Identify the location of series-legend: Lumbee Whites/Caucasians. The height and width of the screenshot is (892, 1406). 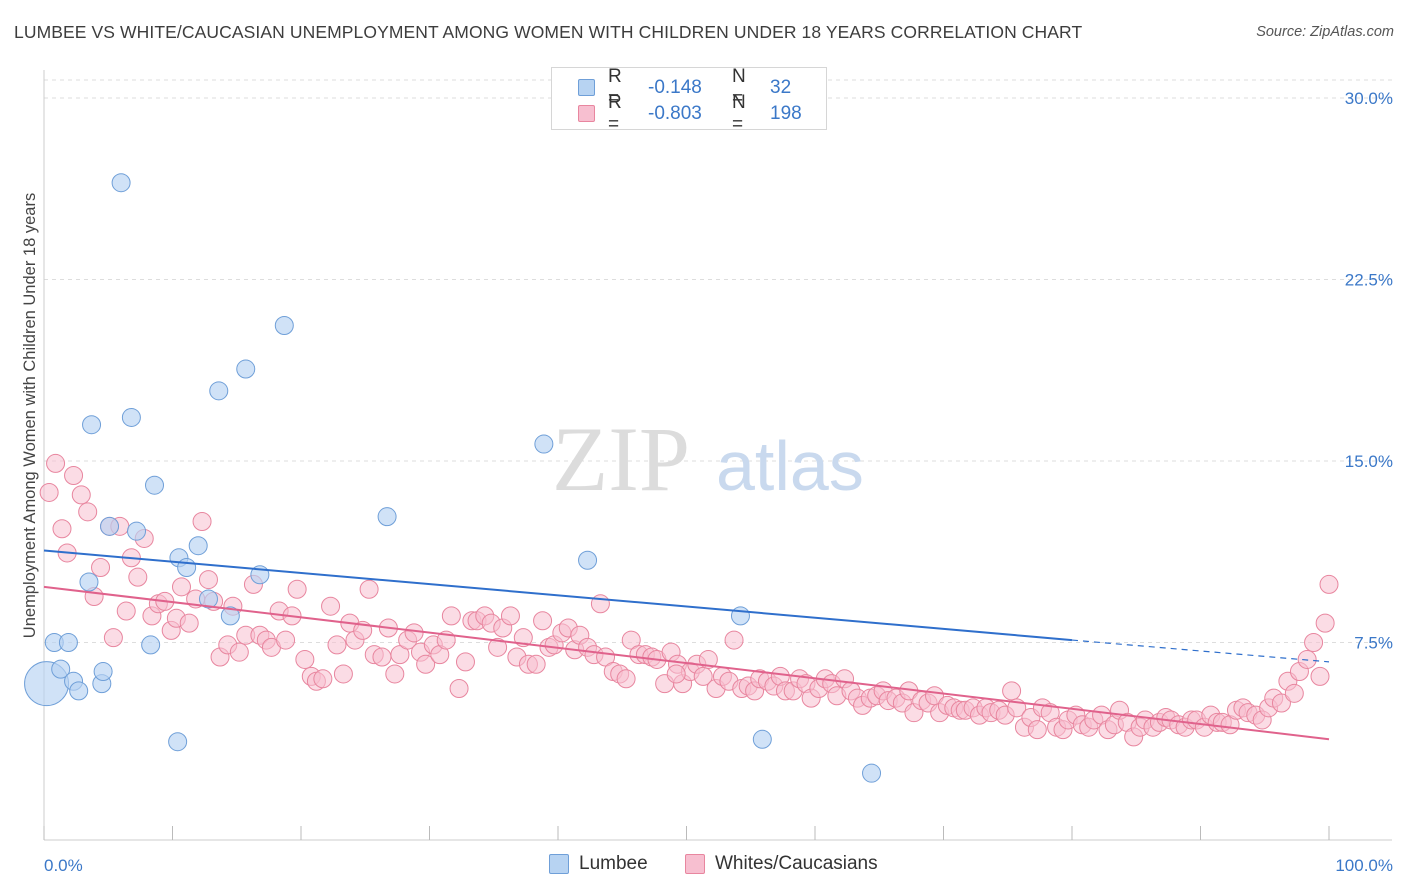
(703, 864).